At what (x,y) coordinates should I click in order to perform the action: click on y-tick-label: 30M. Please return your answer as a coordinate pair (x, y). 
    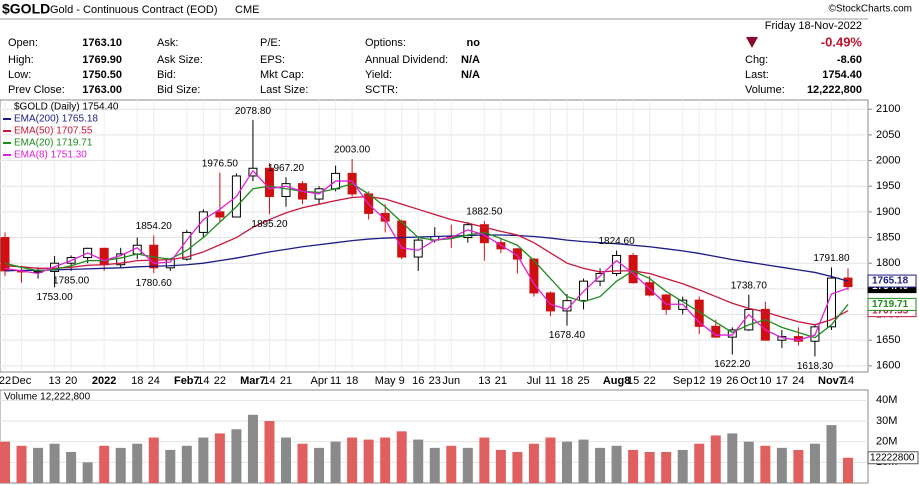
    Looking at the image, I should click on (886, 421).